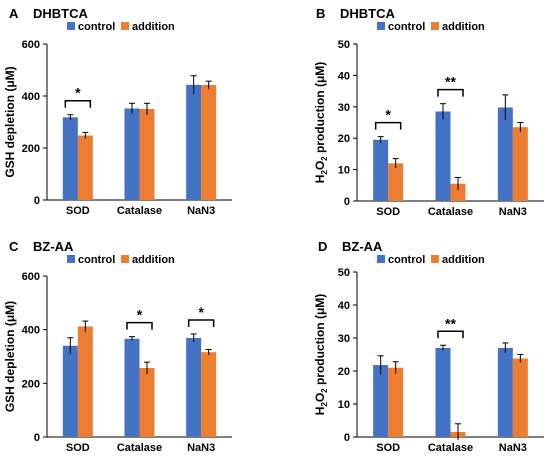 The width and height of the screenshot is (550, 457). Describe the element at coordinates (322, 246) in the screenshot. I see `panel-letter: D` at that location.